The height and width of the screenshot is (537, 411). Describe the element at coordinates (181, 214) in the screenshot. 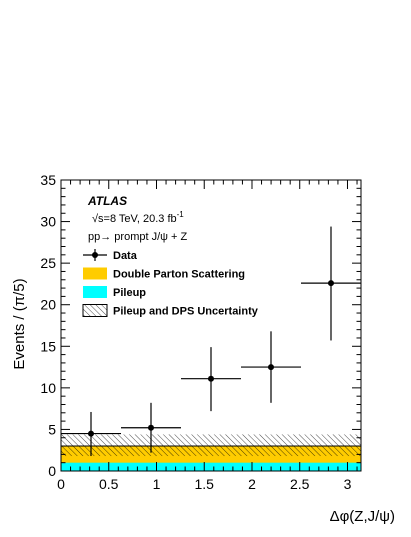

I see `lumi-superscript: -1` at that location.